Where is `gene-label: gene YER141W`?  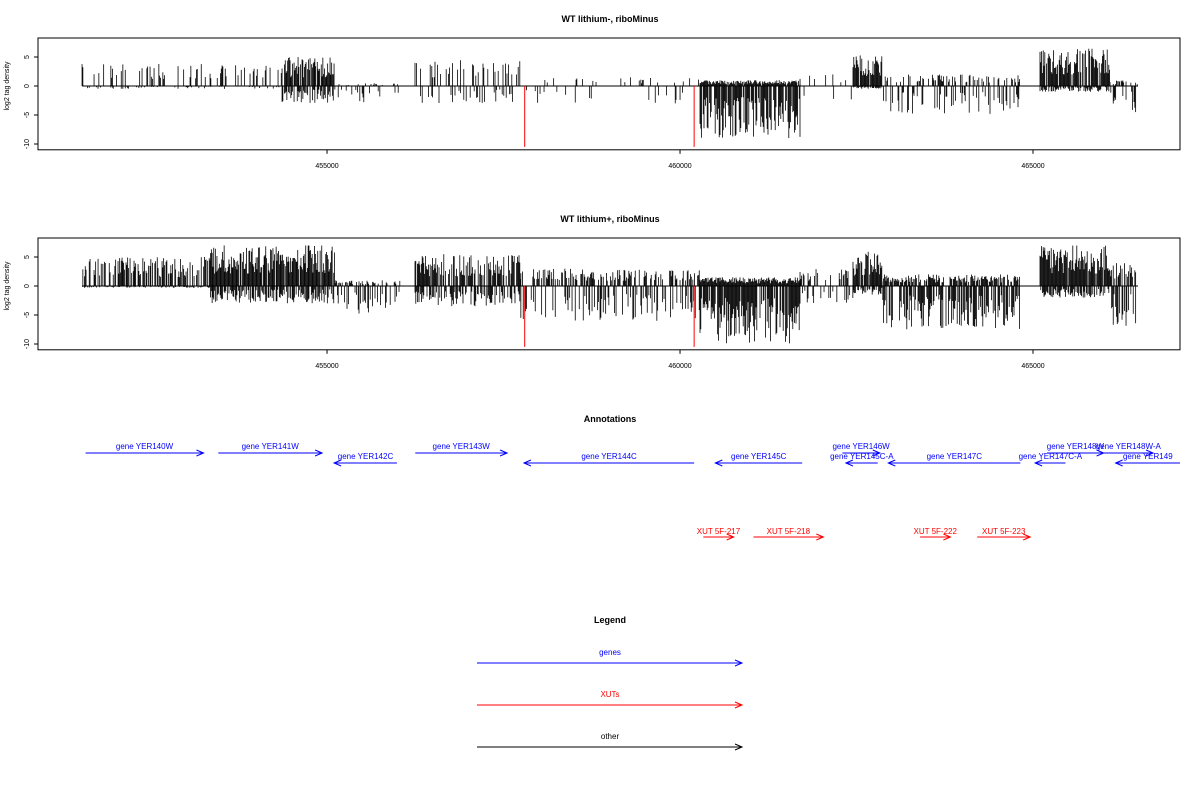
gene-label: gene YER141W is located at coordinates (271, 446).